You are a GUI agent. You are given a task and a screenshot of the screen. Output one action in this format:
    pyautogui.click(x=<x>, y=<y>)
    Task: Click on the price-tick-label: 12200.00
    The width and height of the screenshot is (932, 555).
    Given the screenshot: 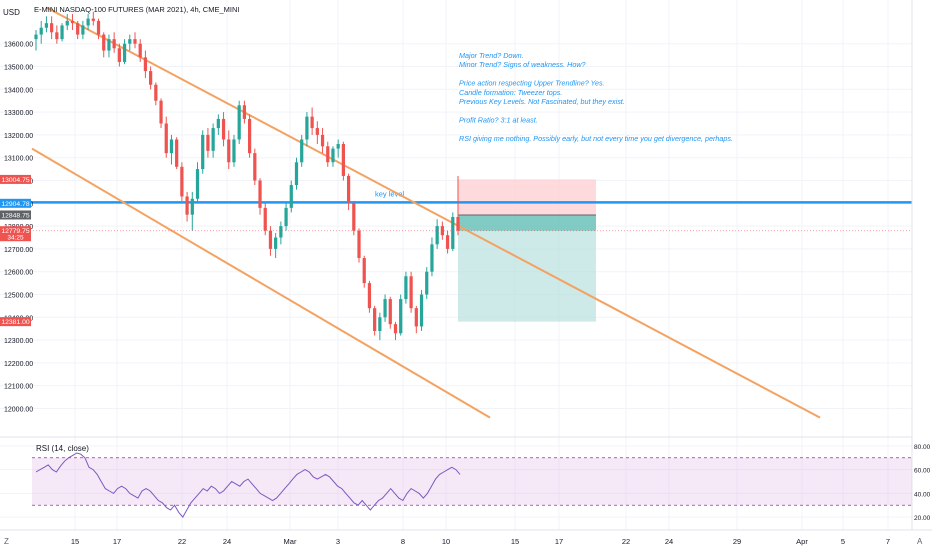 What is the action you would take?
    pyautogui.click(x=18, y=364)
    